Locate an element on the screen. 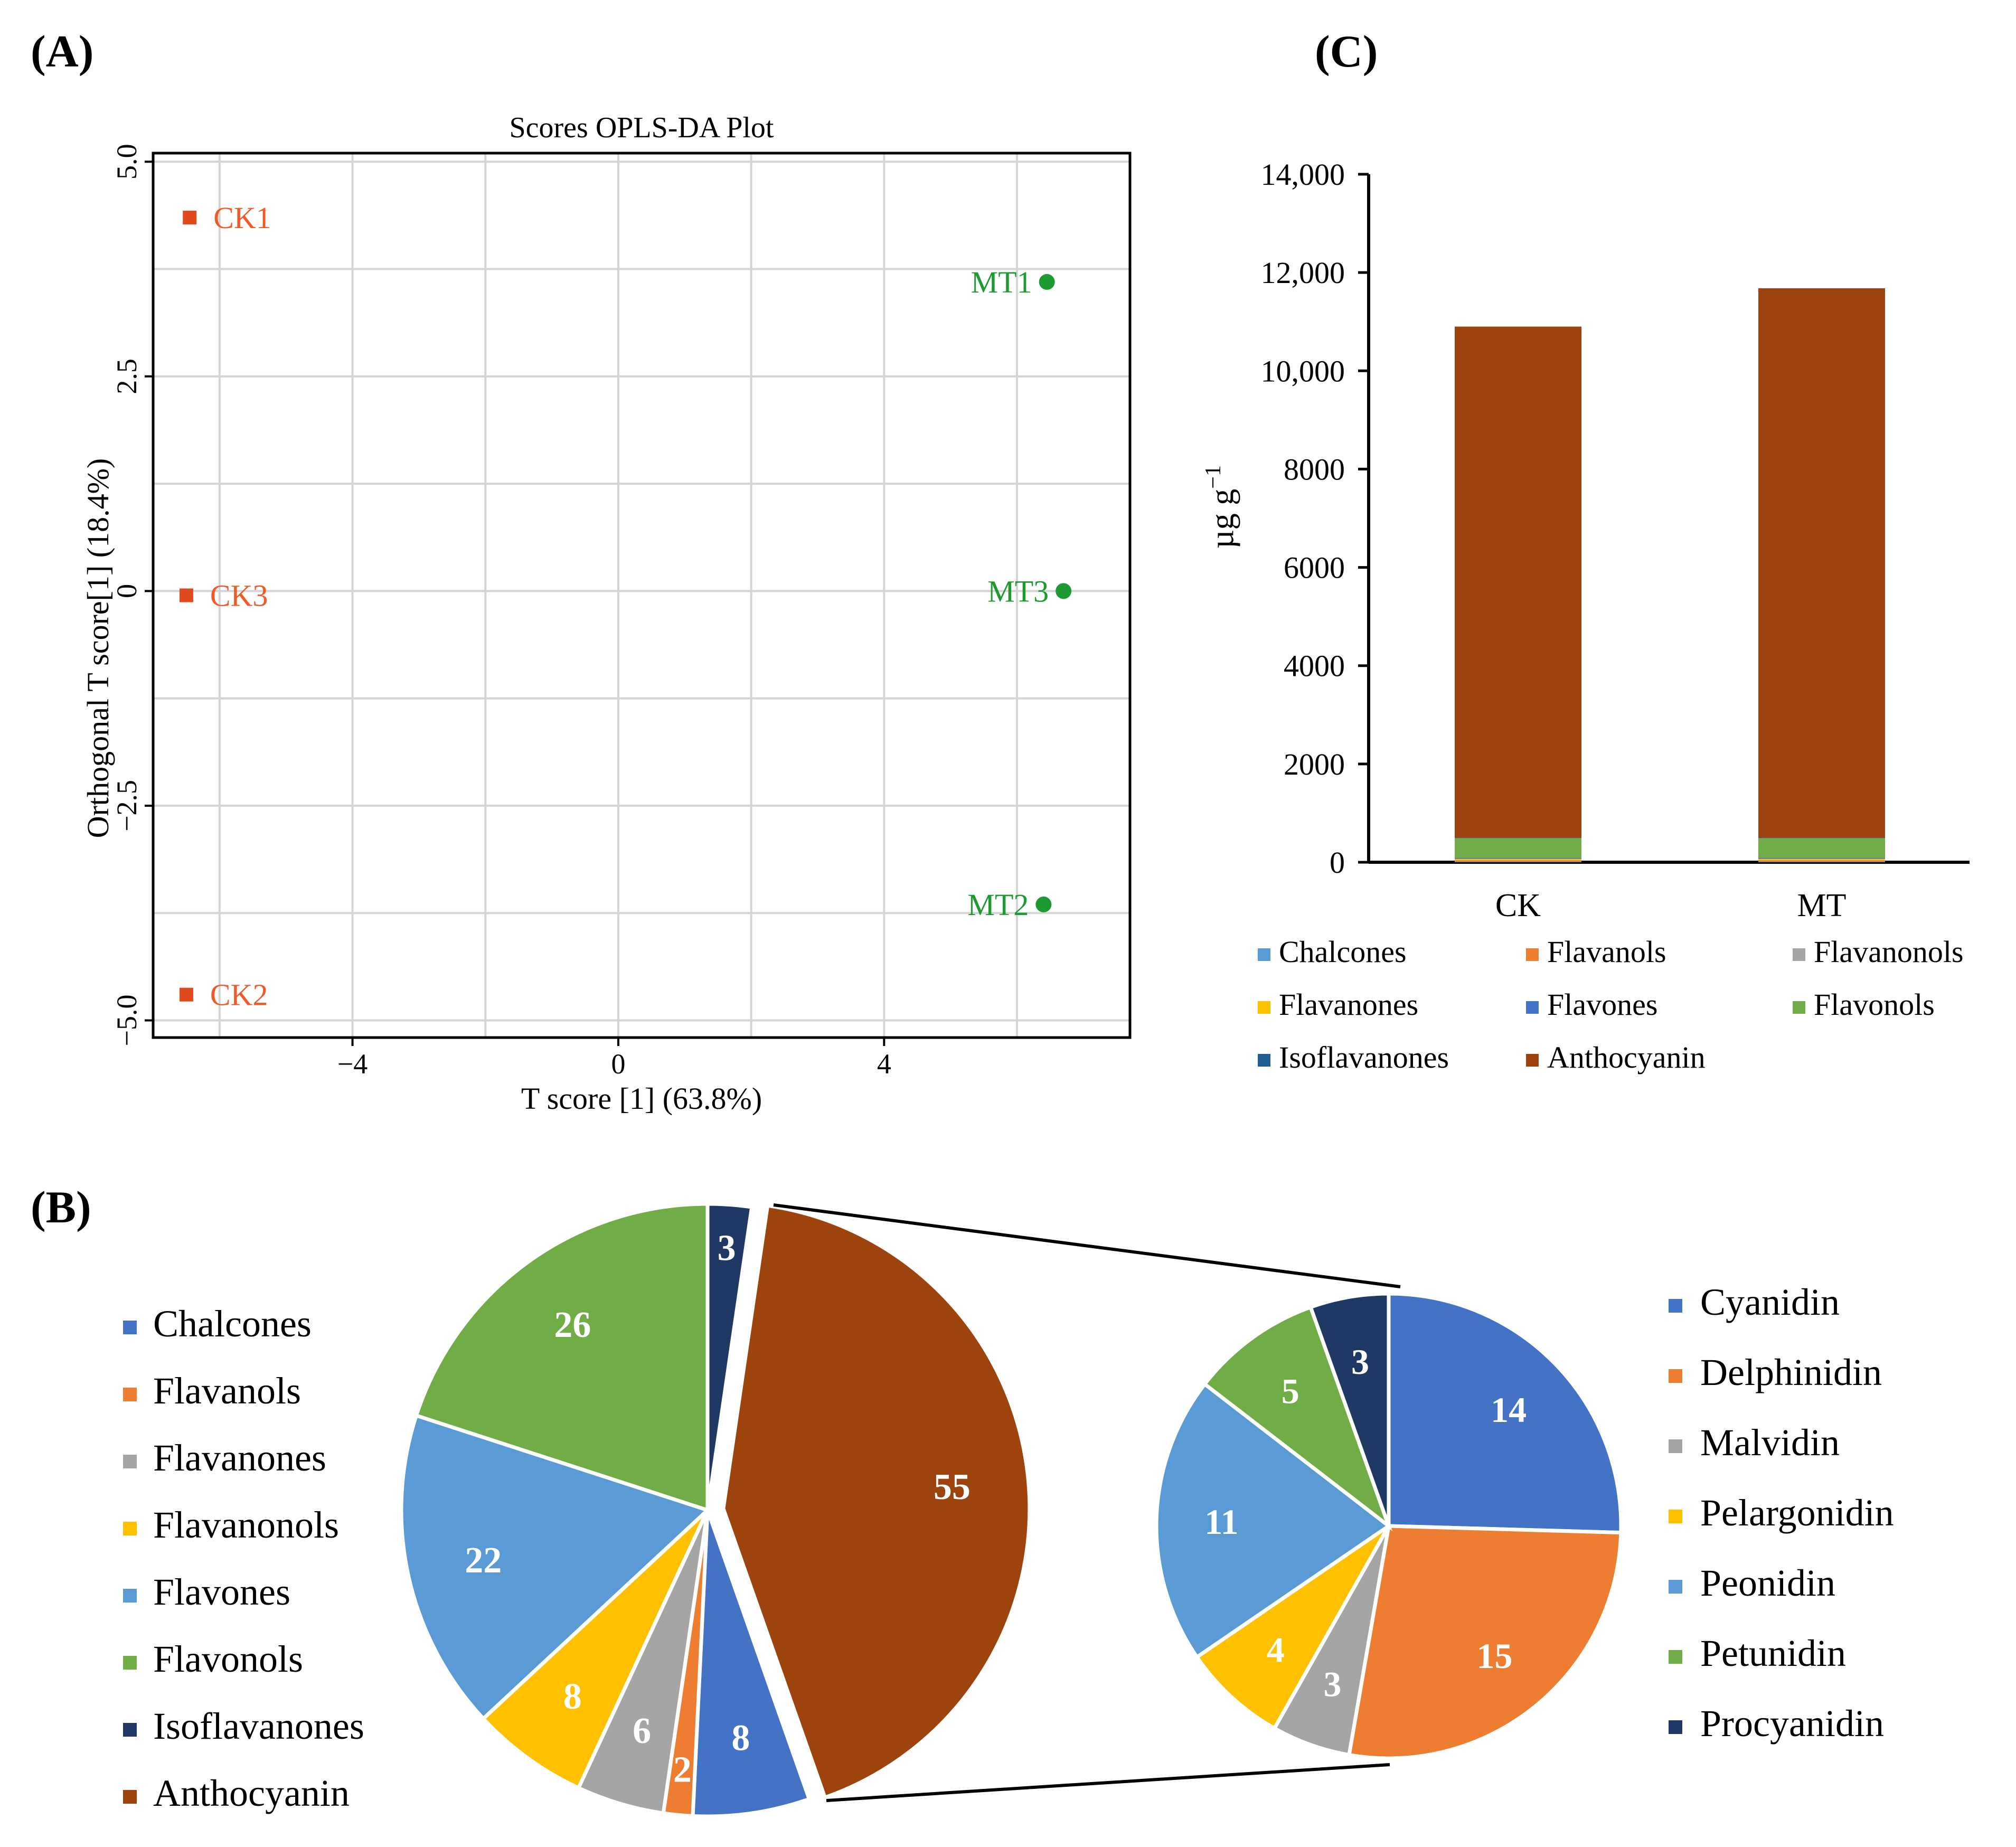  y-tick-label: 14,000 is located at coordinates (1303, 174).